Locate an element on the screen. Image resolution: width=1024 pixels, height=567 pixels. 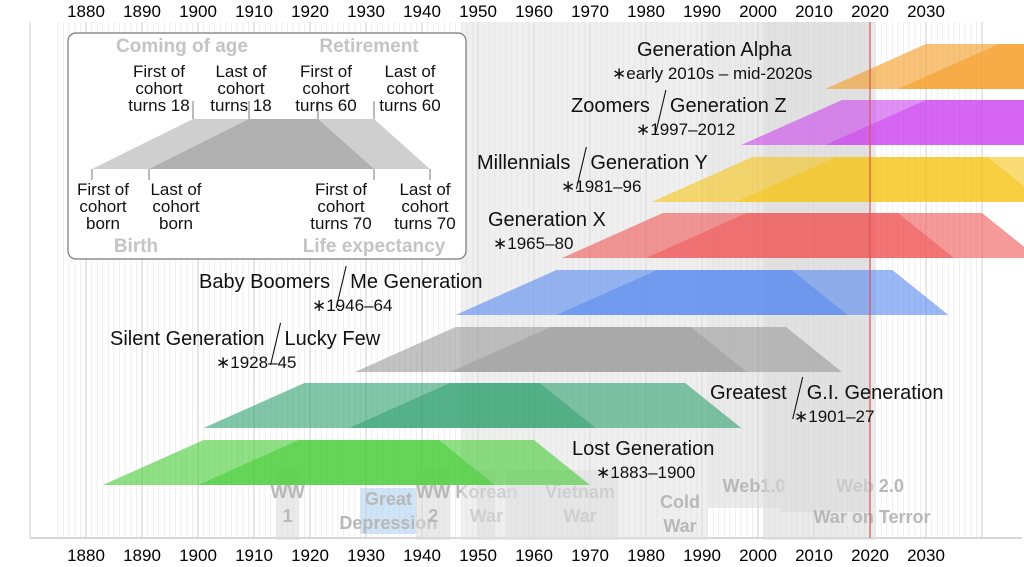
legend-core is located at coordinates (261, 144).